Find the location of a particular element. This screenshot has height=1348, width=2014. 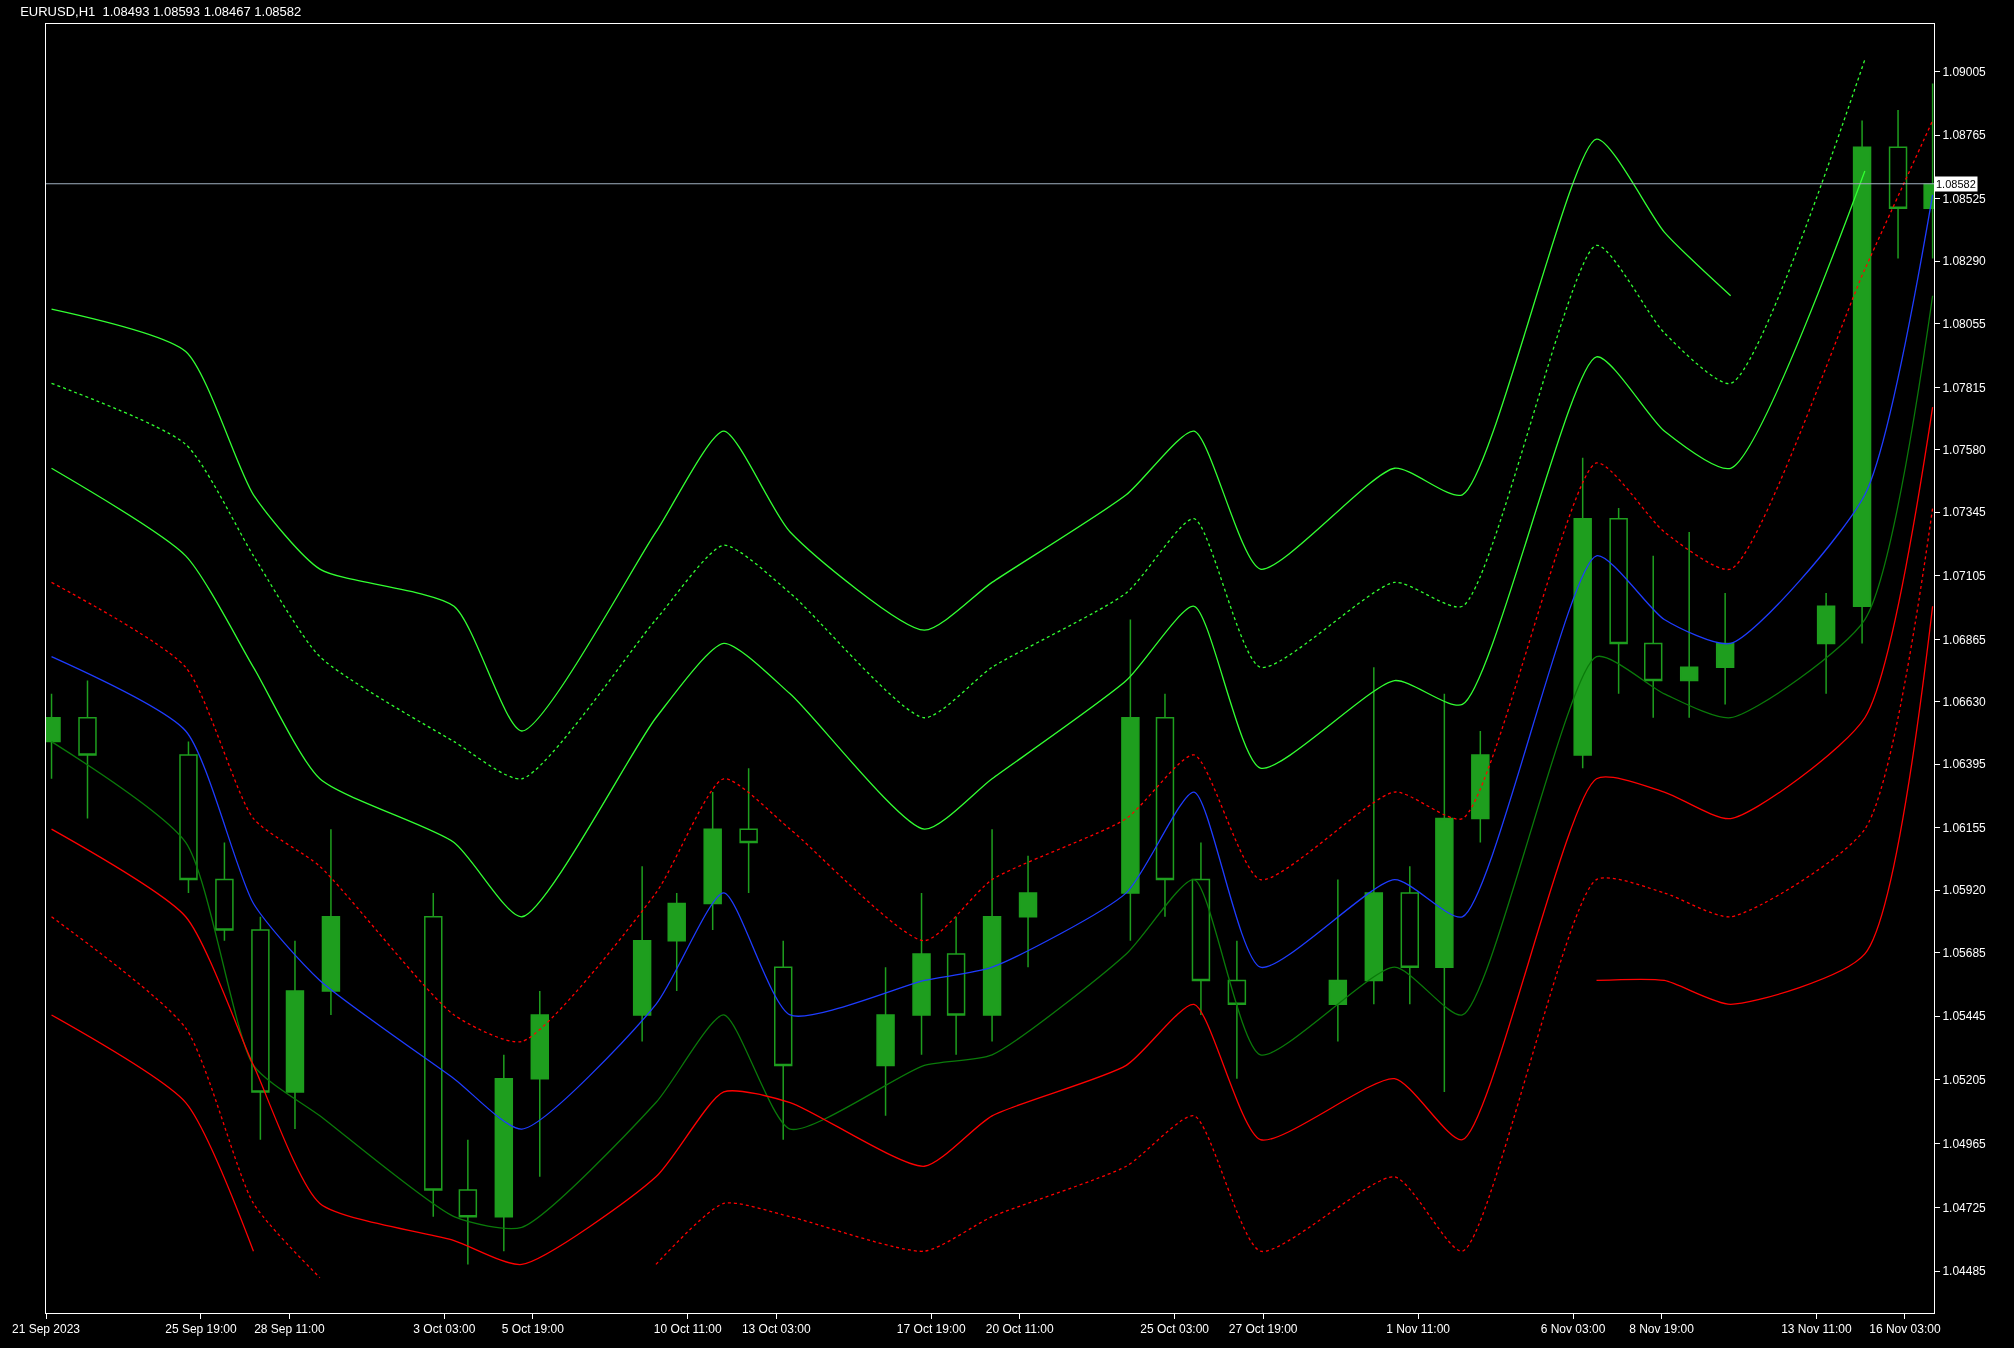

y-tick-label: 1.05920 is located at coordinates (1964, 890).